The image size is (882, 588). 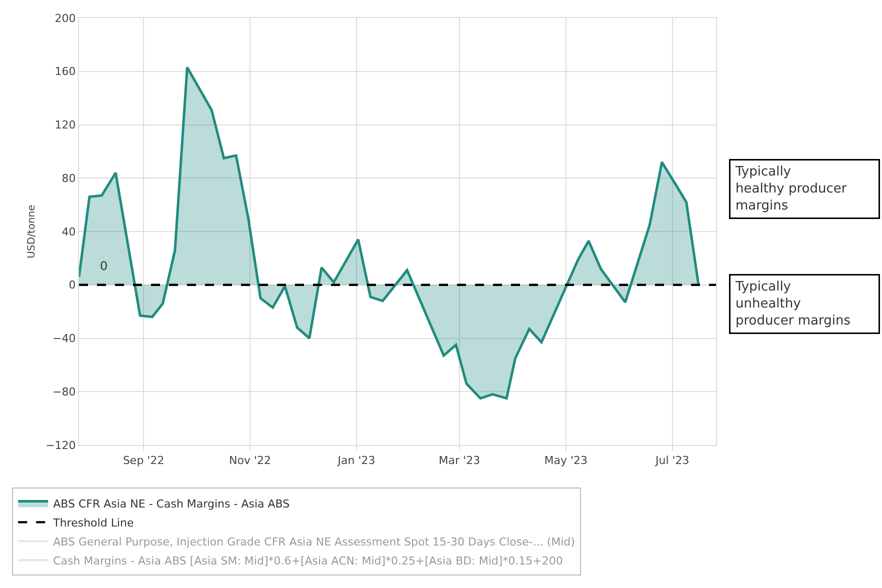 What do you see at coordinates (65, 18) in the screenshot?
I see `y-tick-label: 200` at bounding box center [65, 18].